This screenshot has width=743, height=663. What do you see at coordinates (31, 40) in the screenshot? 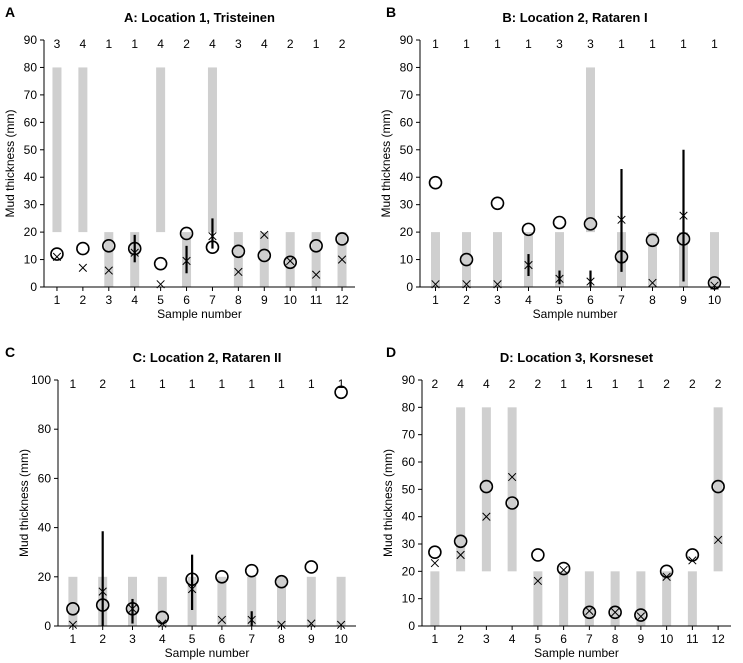
I see `y-tick-label: 90` at bounding box center [31, 40].